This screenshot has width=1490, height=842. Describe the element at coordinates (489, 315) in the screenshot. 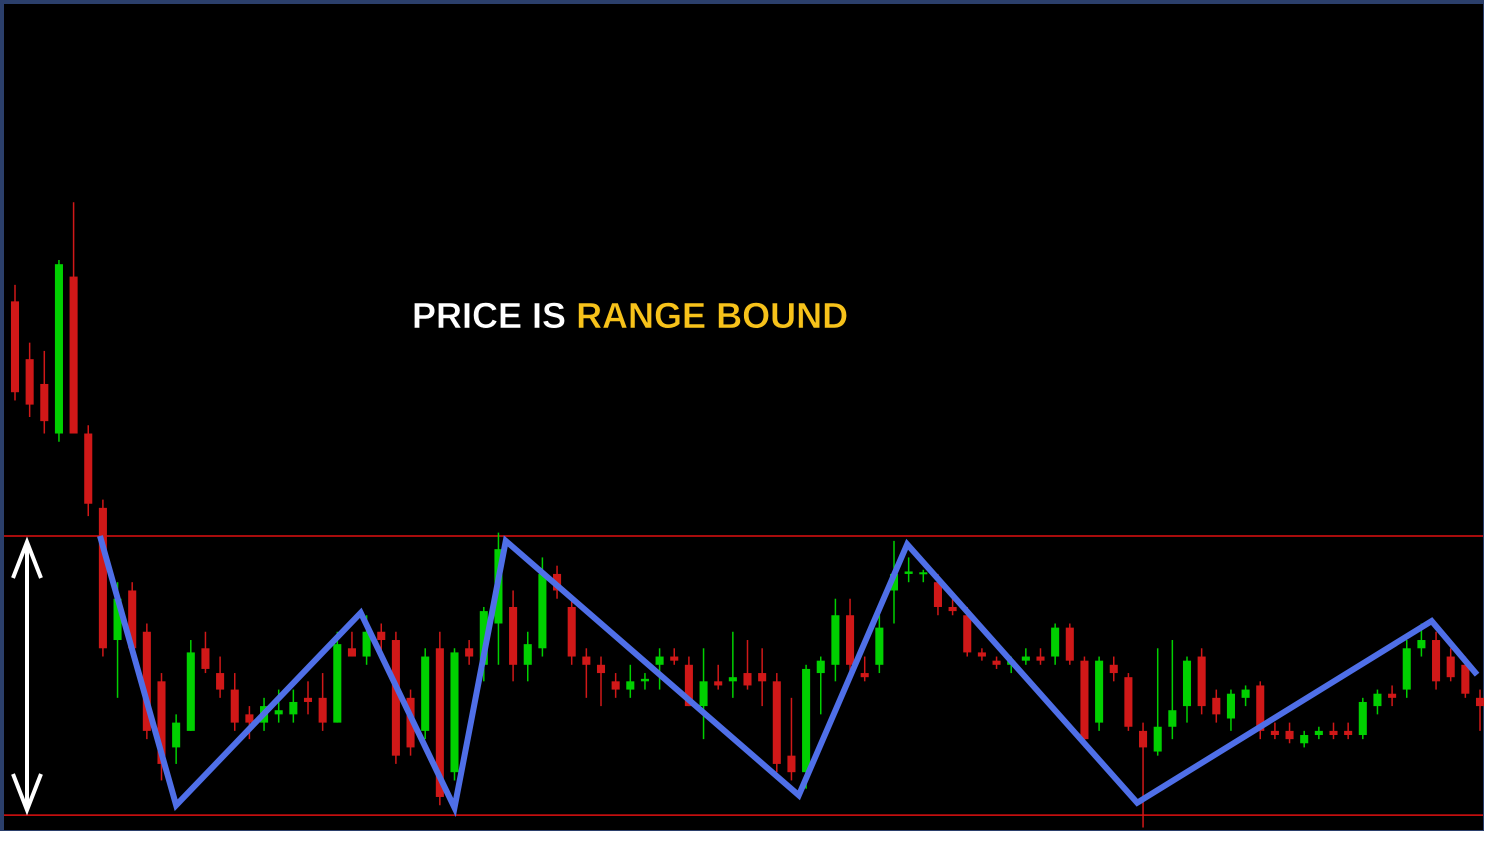

I see `annotation-part: PRICE IS` at that location.